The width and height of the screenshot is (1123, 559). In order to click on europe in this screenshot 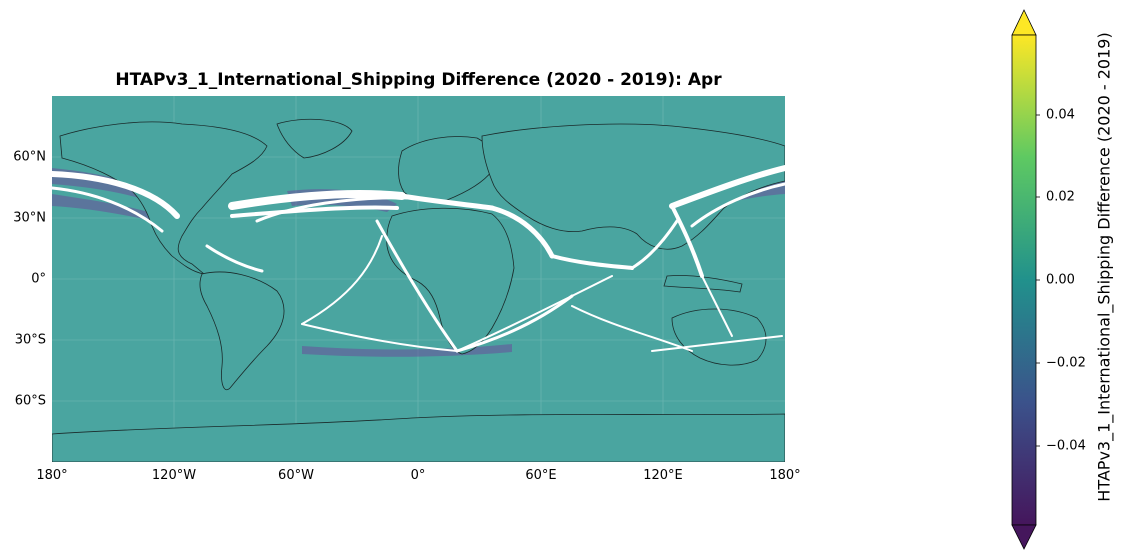, I will do `click(446, 169)`.